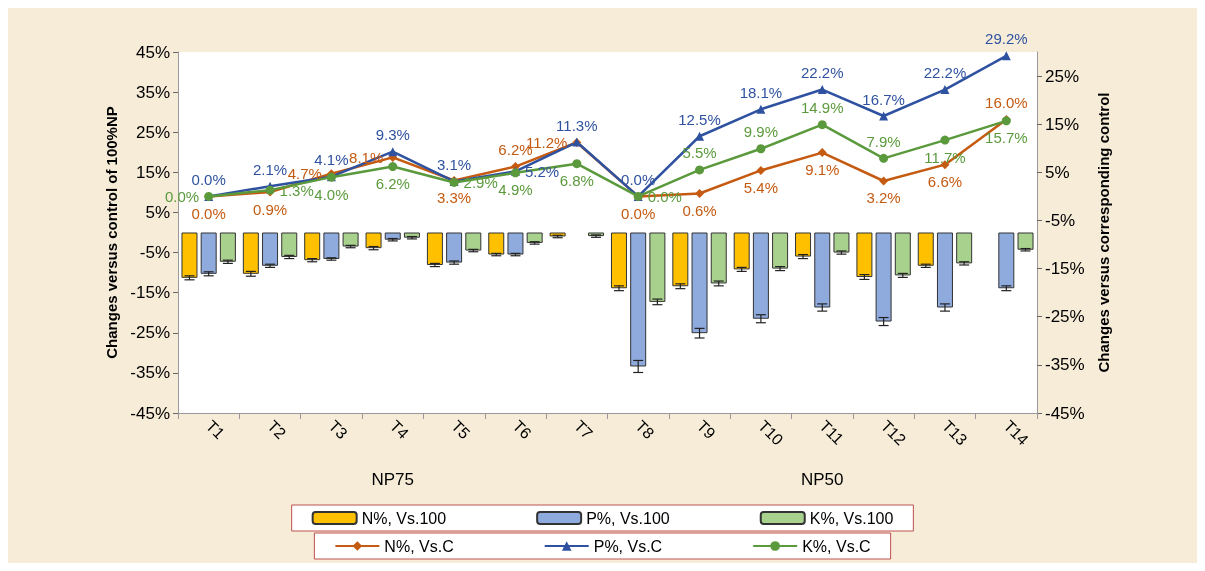 The image size is (1205, 571). Describe the element at coordinates (645, 429) in the screenshot. I see `x-tick-label: T8` at that location.